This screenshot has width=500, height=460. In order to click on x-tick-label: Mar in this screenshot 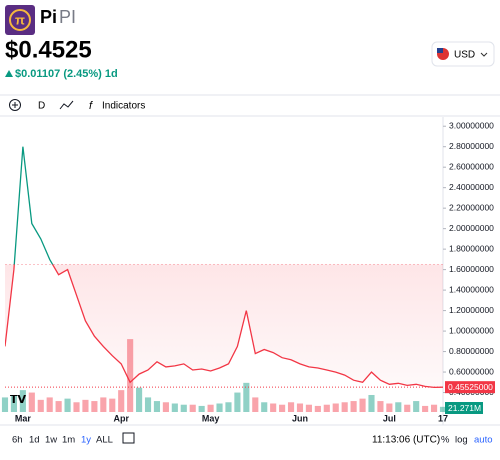, I will do `click(23, 418)`.